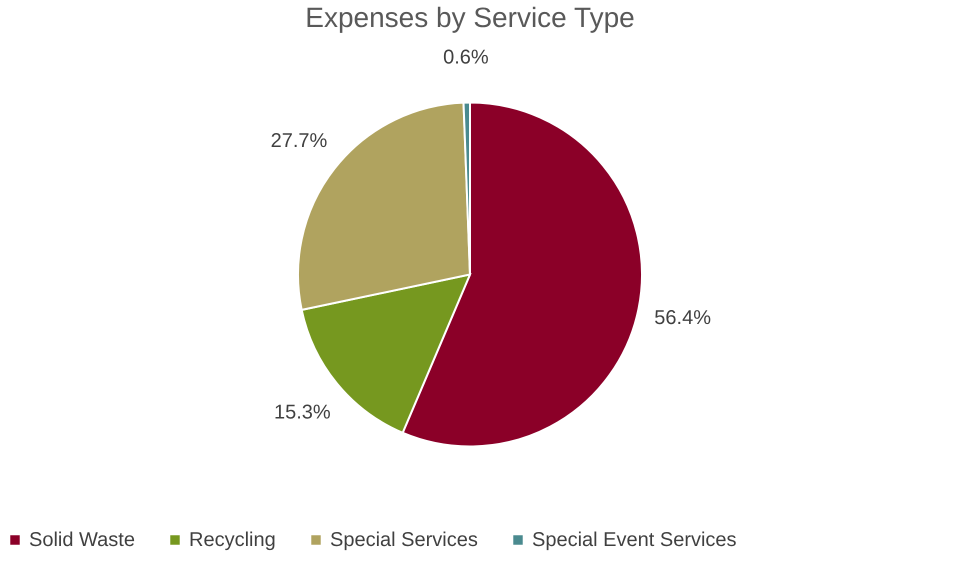  I want to click on legend-label: Special Event Services, so click(634, 540).